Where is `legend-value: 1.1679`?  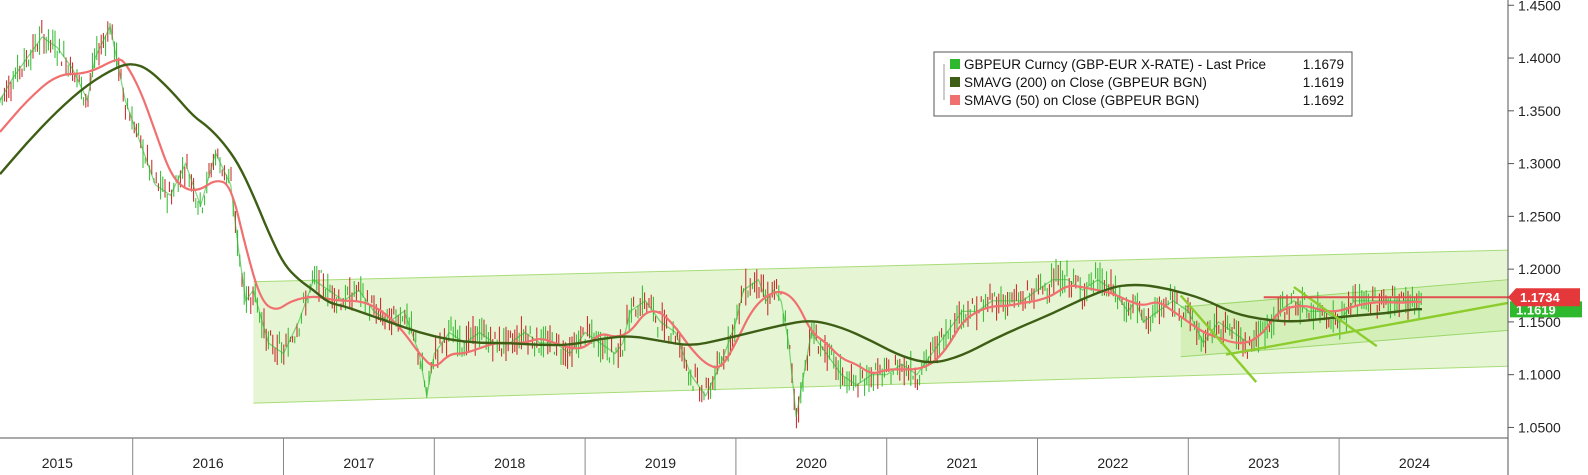
legend-value: 1.1679 is located at coordinates (1323, 64).